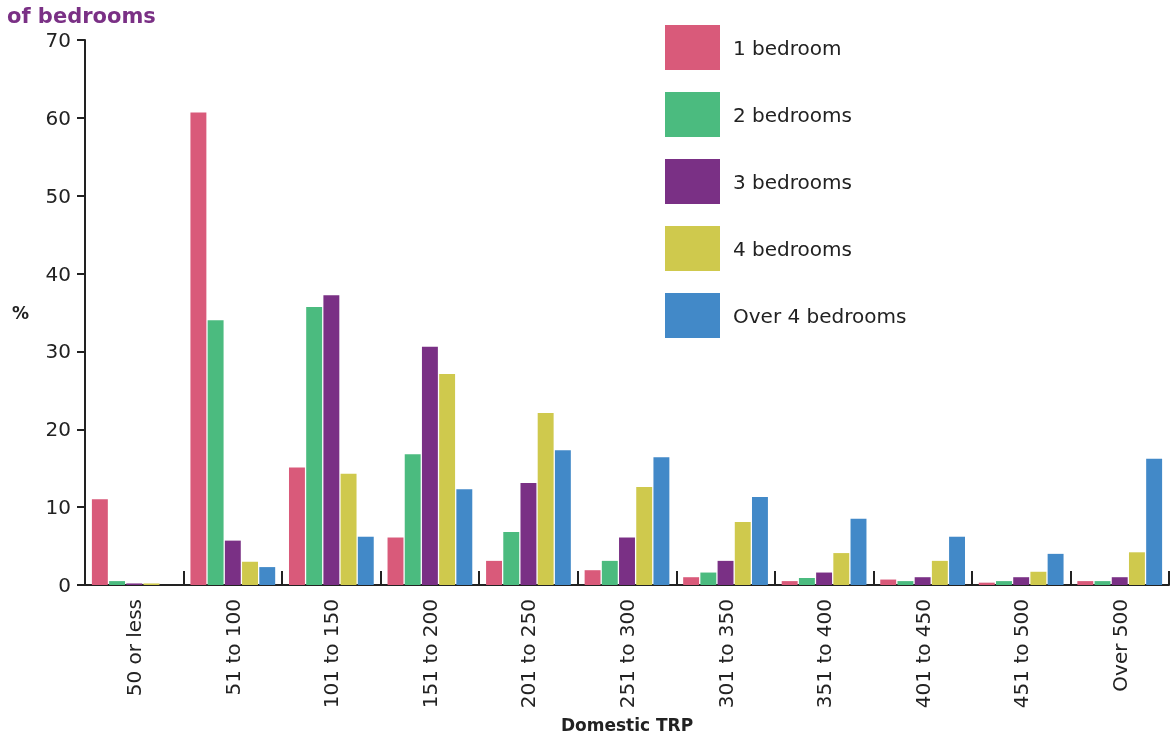 The image size is (1173, 742). I want to click on x-tick-label: 101 to 150, so click(331, 654).